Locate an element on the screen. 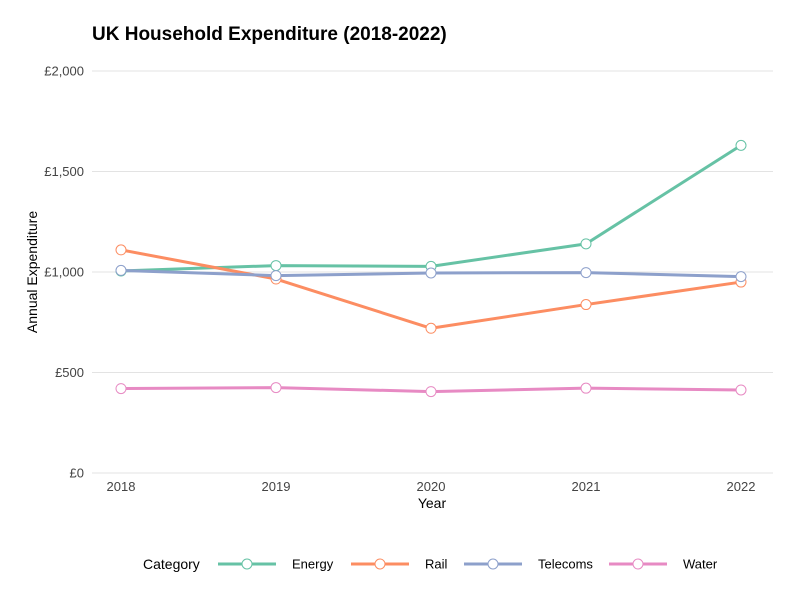 This screenshot has height=601, width=800. legend: Category Energy Rail Telecoms Water is located at coordinates (430, 564).